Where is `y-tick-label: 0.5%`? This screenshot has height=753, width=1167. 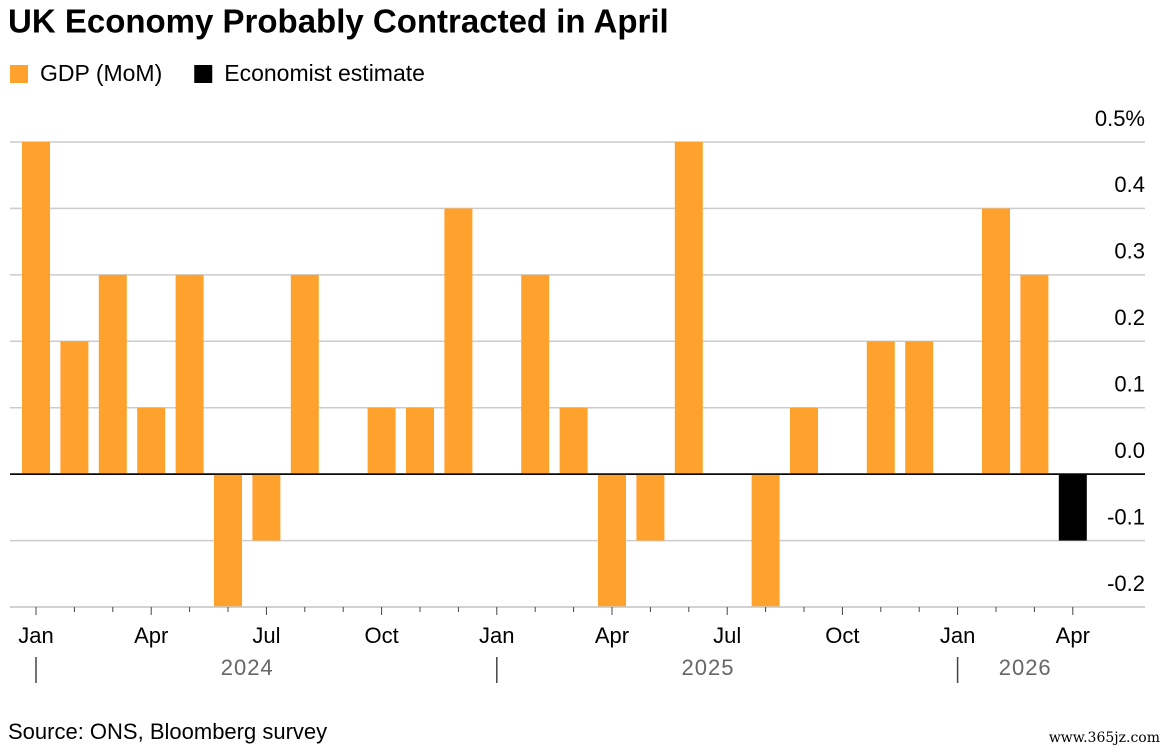 y-tick-label: 0.5% is located at coordinates (1120, 118).